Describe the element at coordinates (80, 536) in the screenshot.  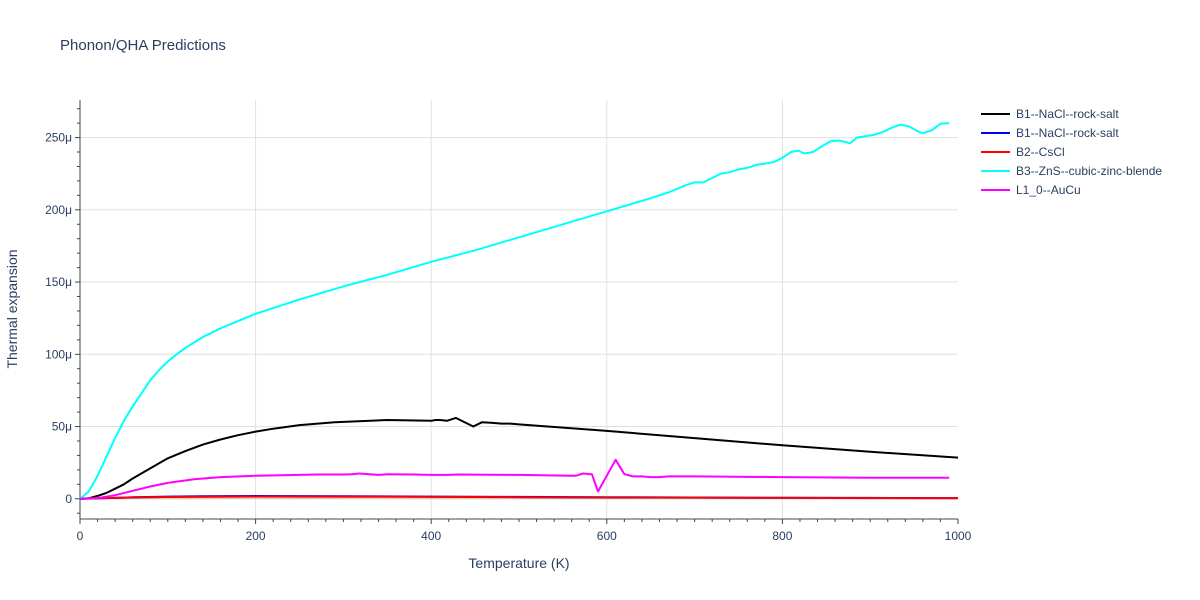
I see `x-tick-label: 0` at that location.